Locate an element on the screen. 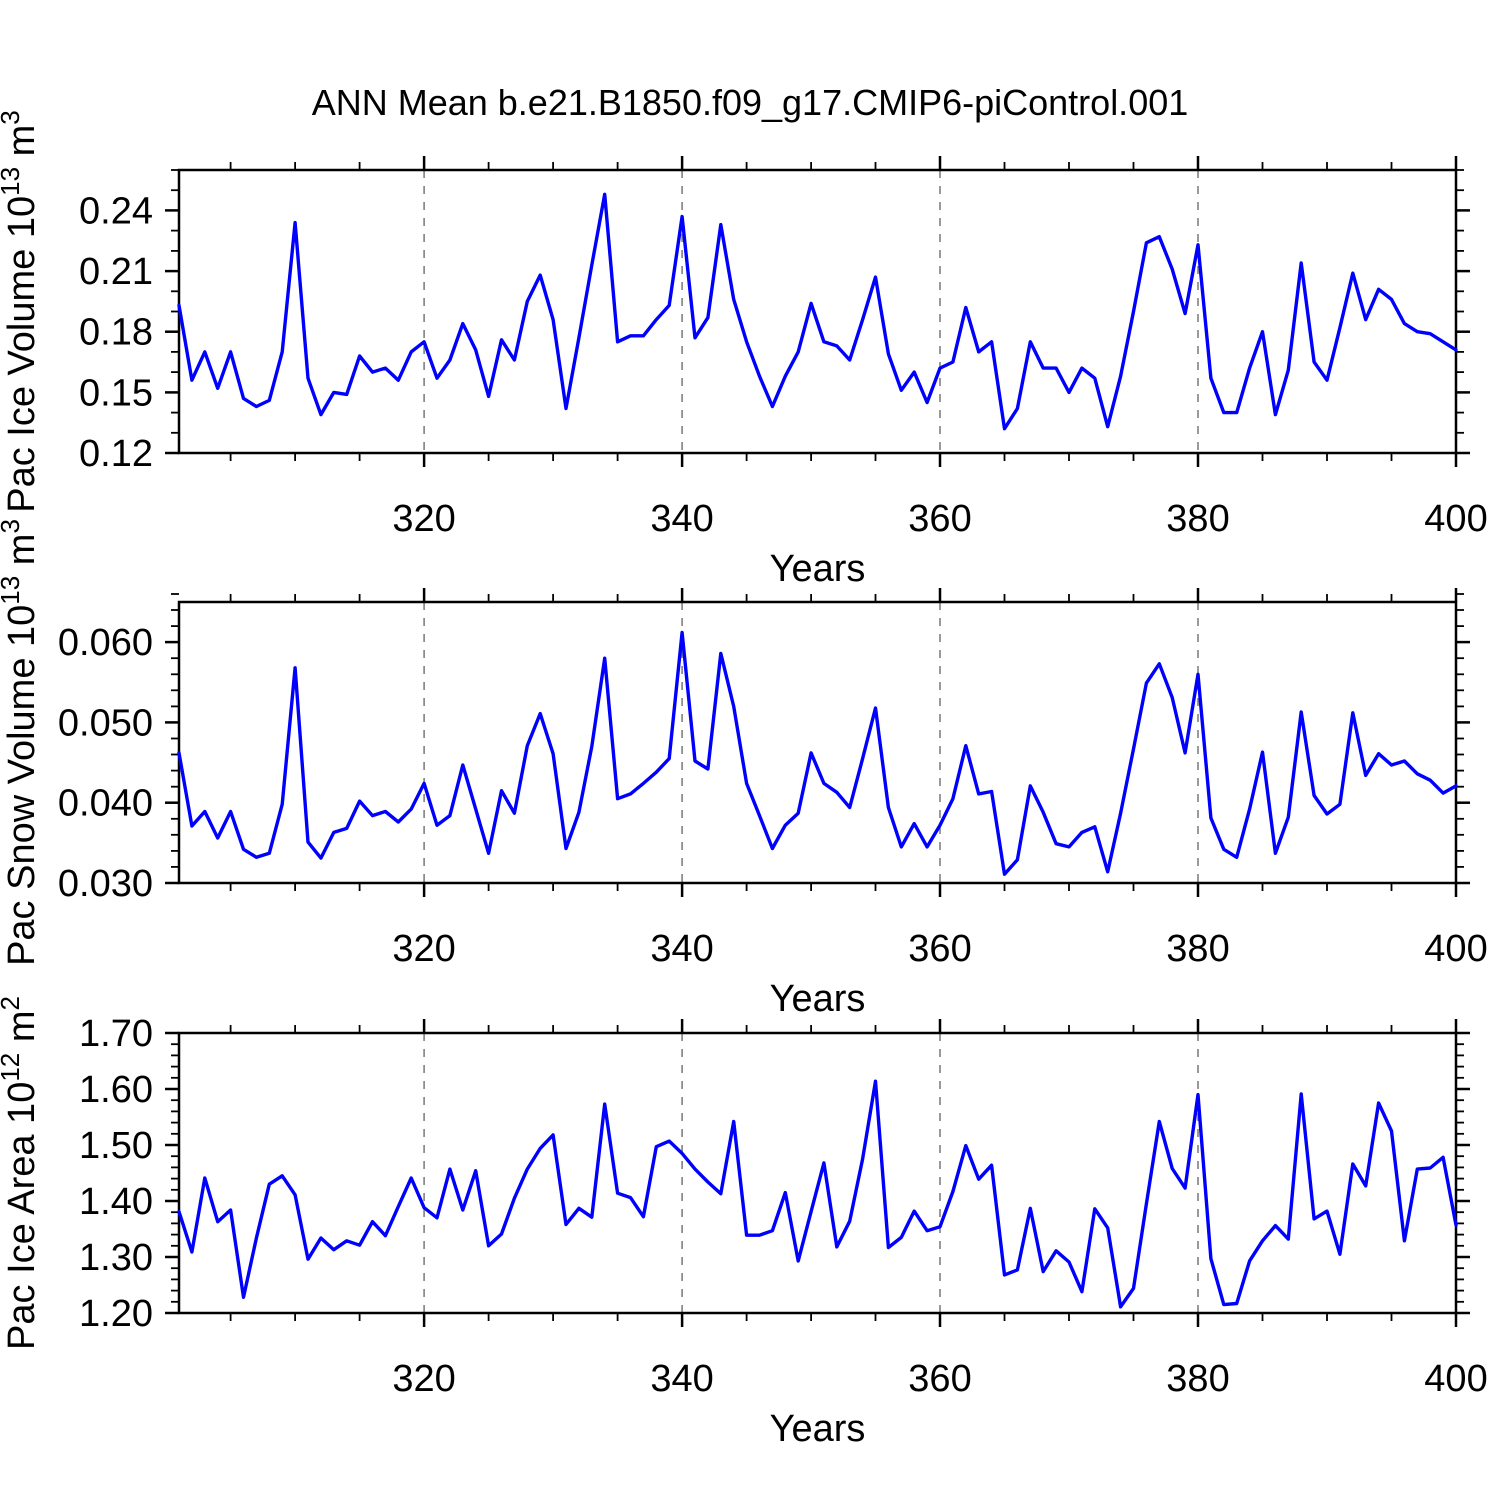  y-axis-title: Pac Ice Volume 1013 m3 is located at coordinates (21, 311).